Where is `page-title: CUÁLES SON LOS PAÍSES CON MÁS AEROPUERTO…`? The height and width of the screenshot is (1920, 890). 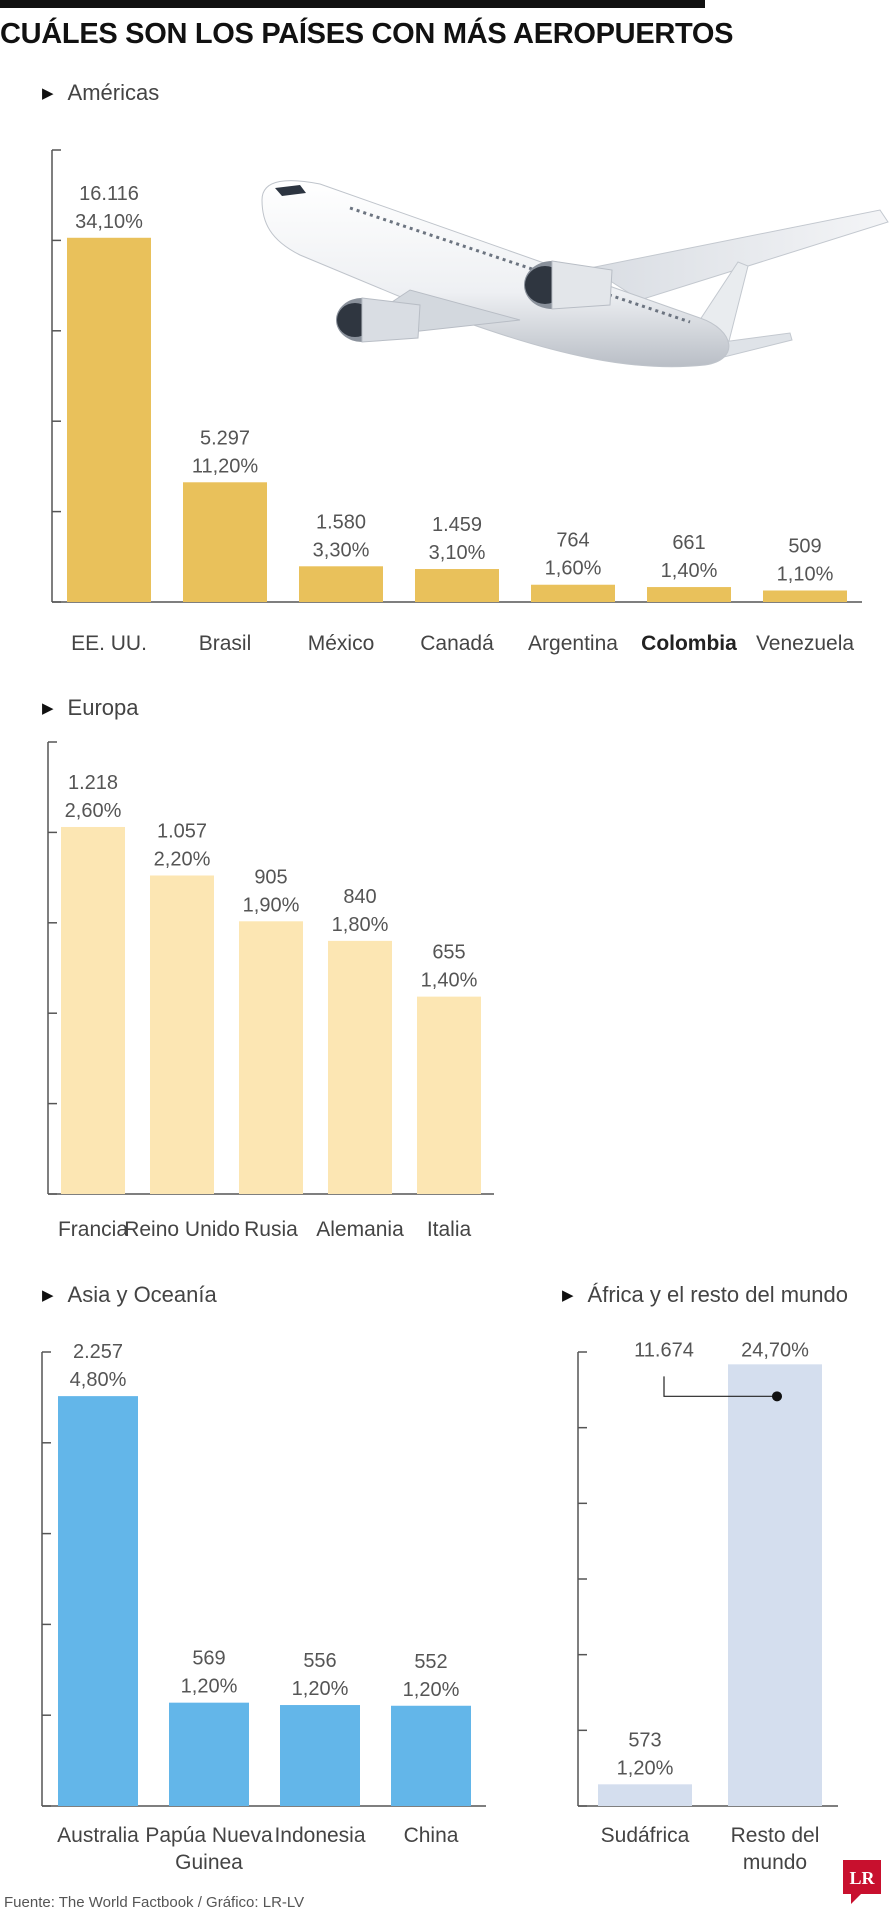
page-title: CUÁLES SON LOS PAÍSES CON MÁS AEROPUERTO… is located at coordinates (367, 34).